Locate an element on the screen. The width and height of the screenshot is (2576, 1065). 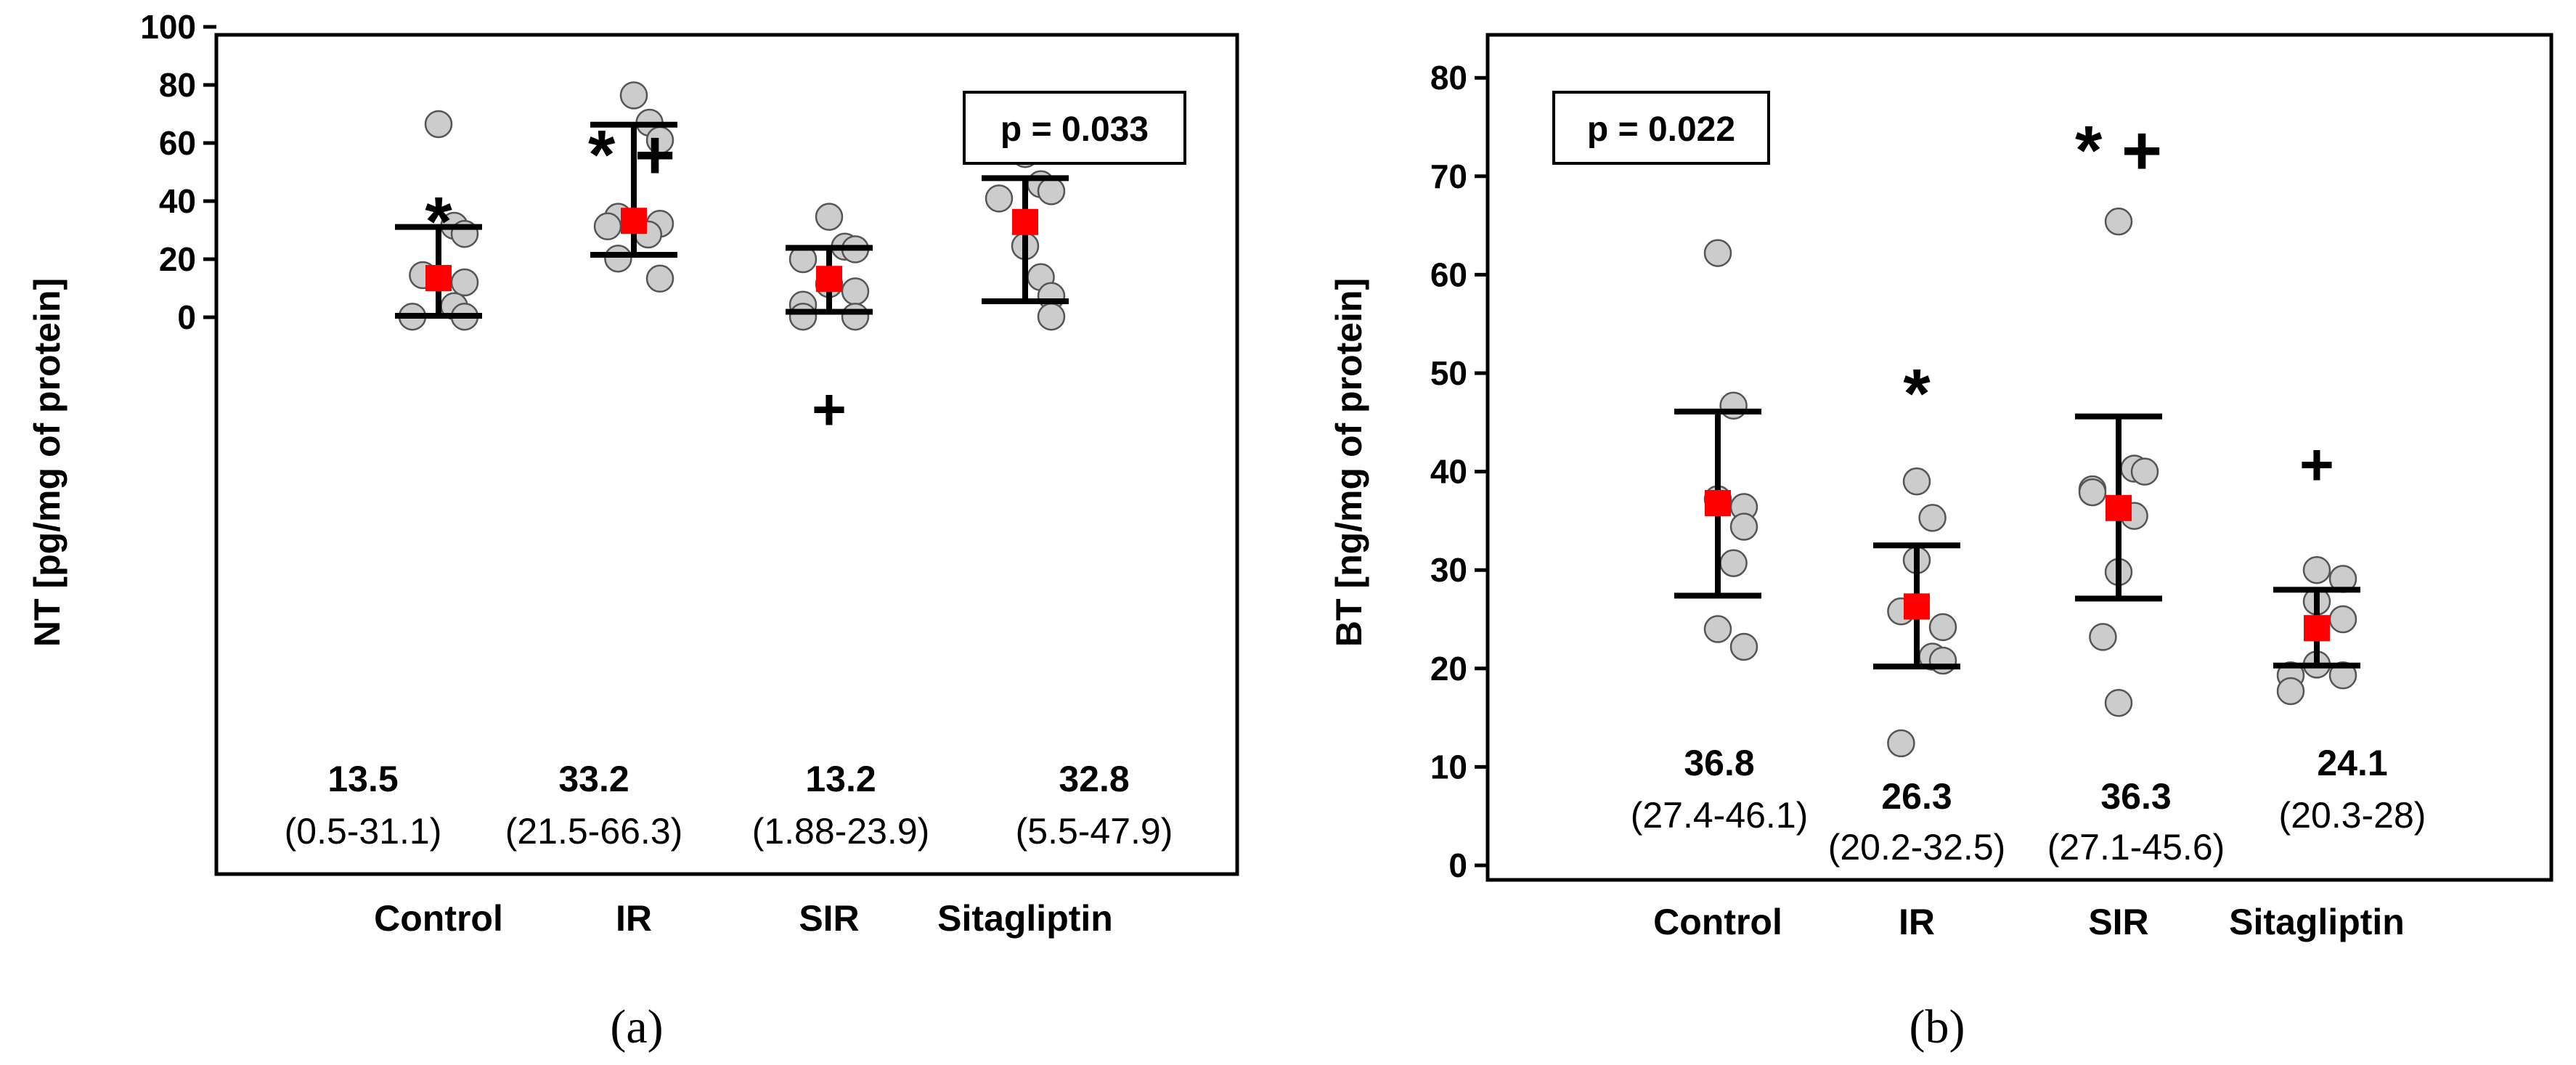
median-marker-sir-a is located at coordinates (829, 279).